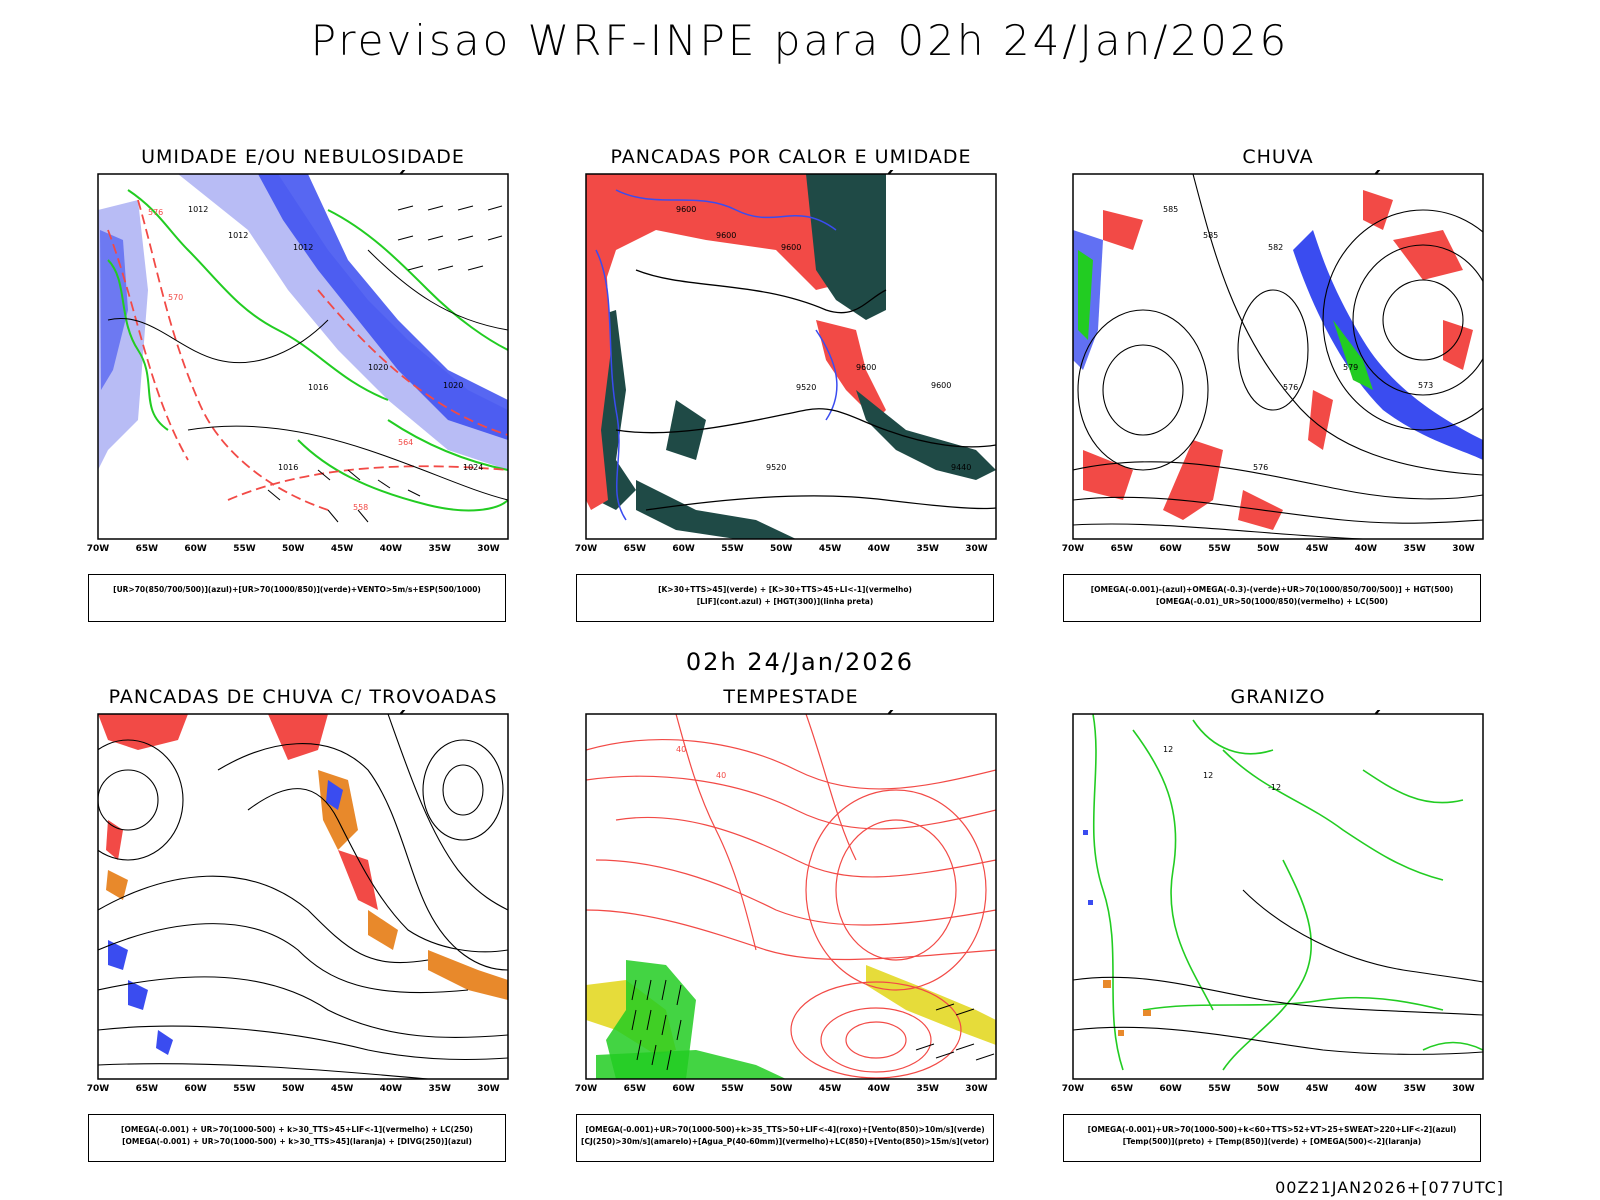  I want to click on main-title: Previsao WRF-INPE para 02h 24/Jan/2026, so click(800, 40).